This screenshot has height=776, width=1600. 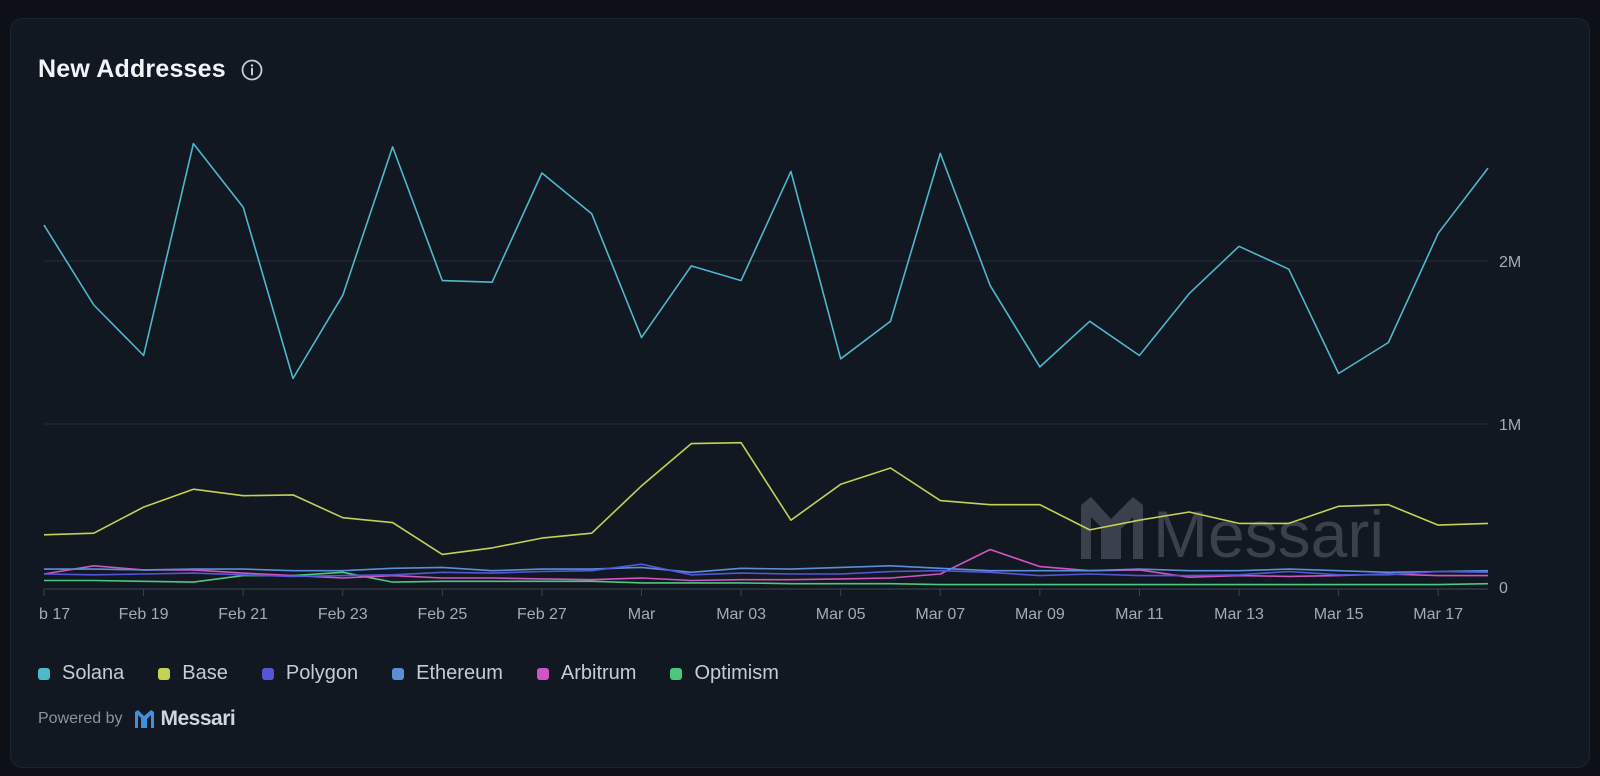 What do you see at coordinates (459, 673) in the screenshot?
I see `legend-label: Ethereum` at bounding box center [459, 673].